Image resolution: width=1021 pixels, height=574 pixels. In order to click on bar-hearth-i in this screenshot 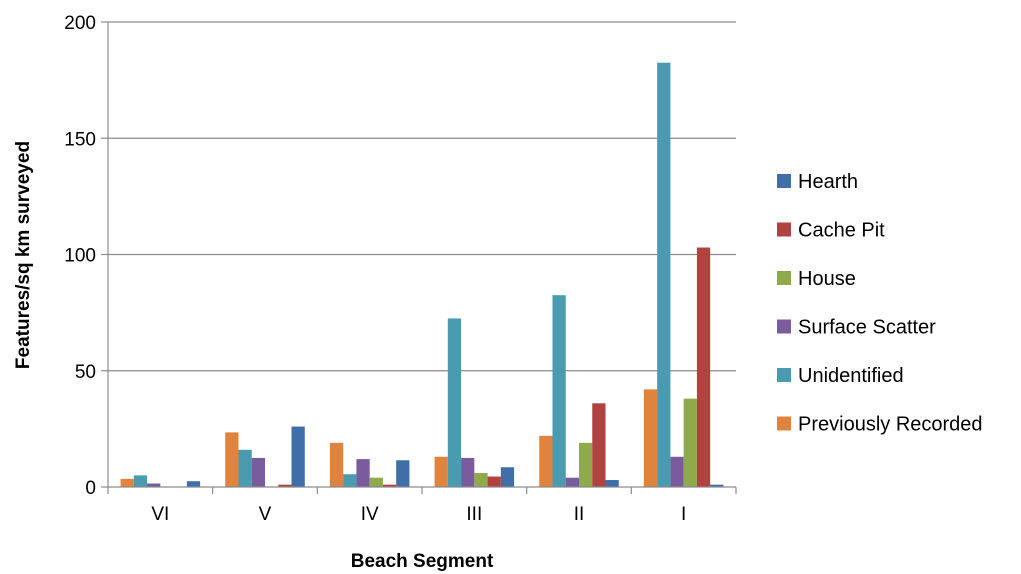, I will do `click(717, 485)`.